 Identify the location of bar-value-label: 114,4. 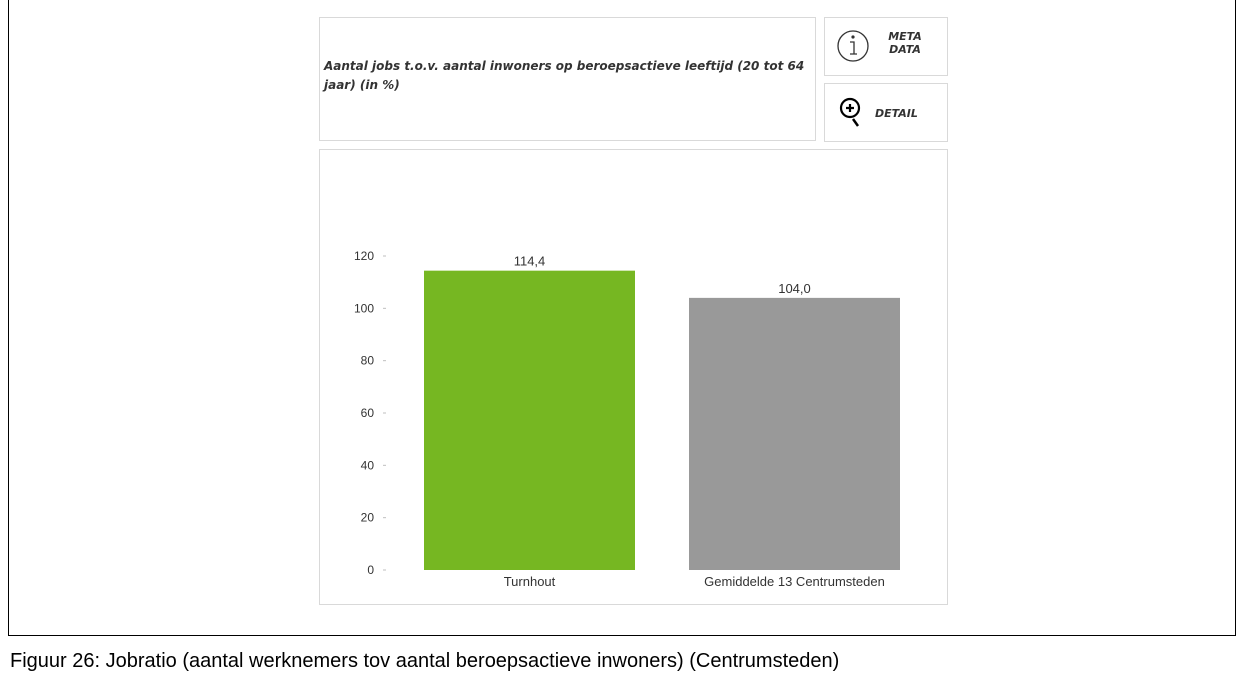
(530, 261).